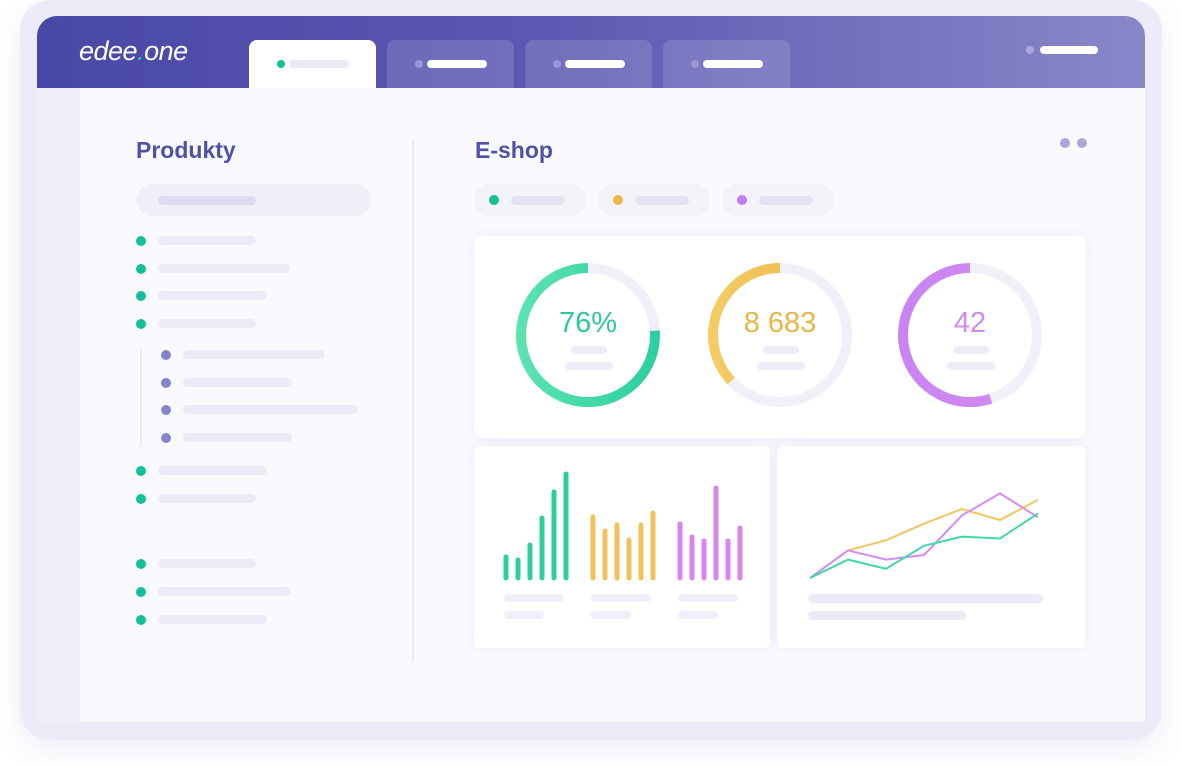  Describe the element at coordinates (413, 401) in the screenshot. I see `divider` at that location.